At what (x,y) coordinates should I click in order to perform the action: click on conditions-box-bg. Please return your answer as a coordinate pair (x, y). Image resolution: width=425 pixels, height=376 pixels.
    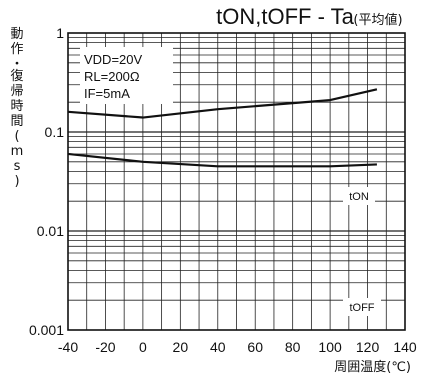
    Looking at the image, I should click on (126, 75).